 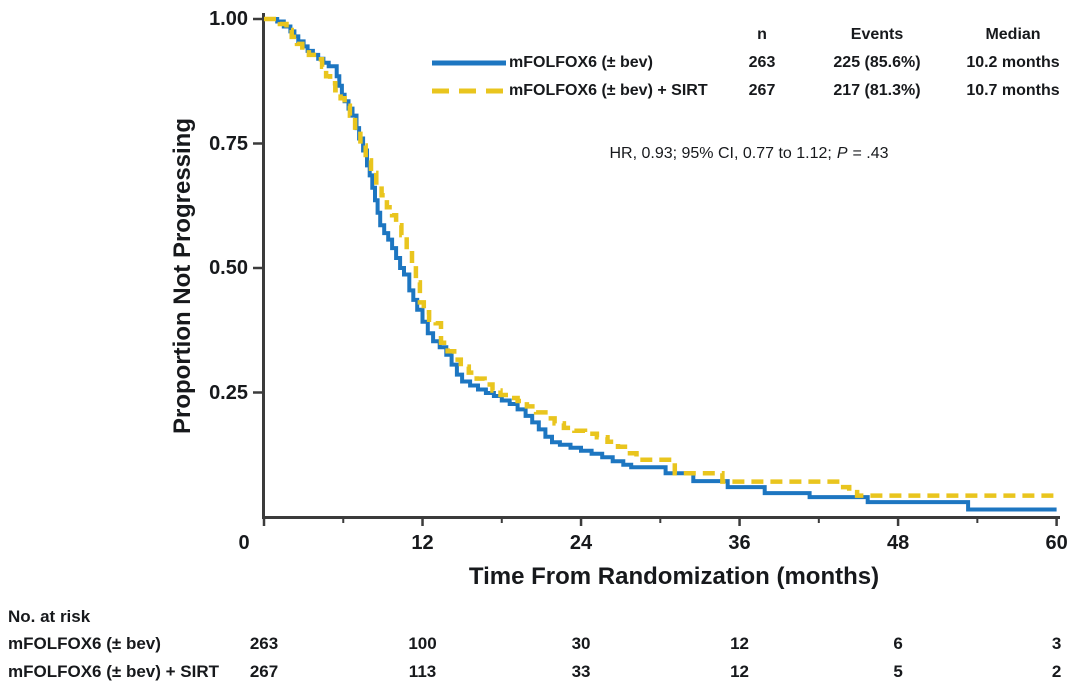 What do you see at coordinates (1056, 643) in the screenshot?
I see `risk-count: 3` at bounding box center [1056, 643].